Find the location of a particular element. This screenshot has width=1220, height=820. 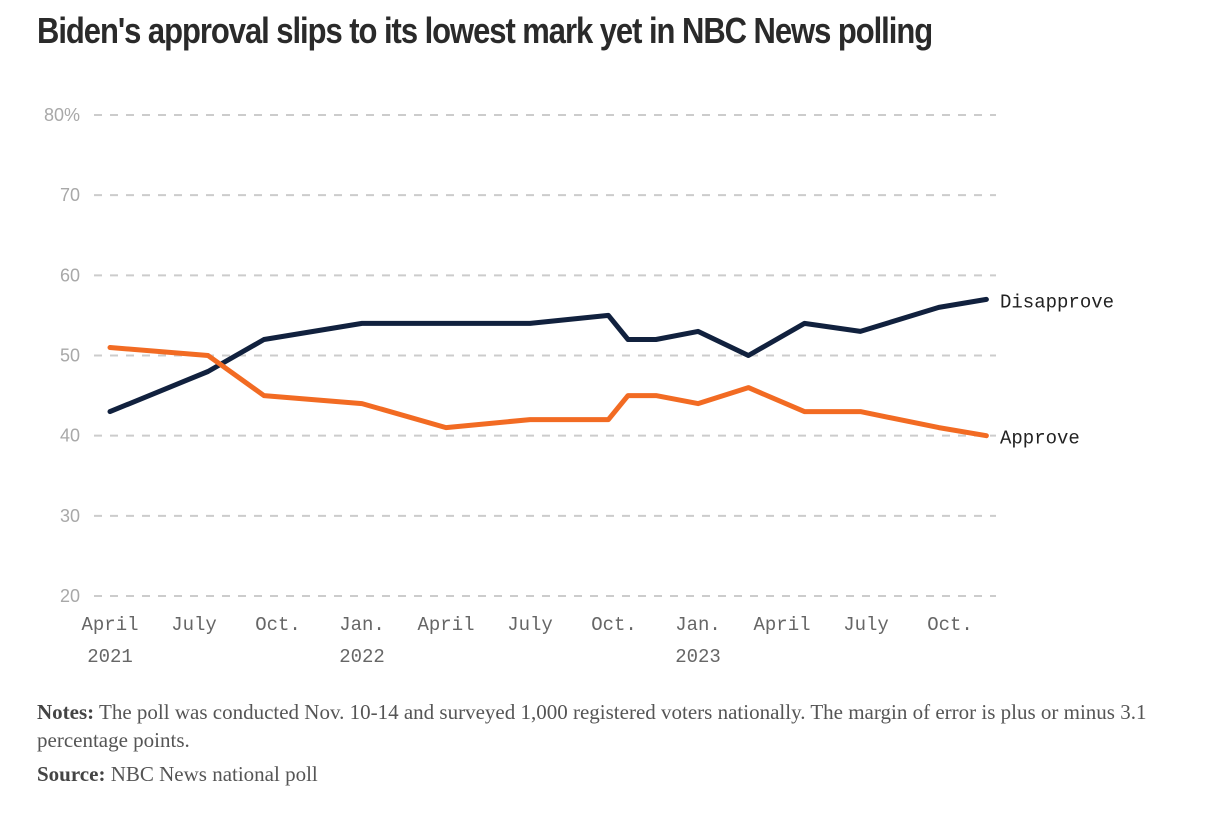

x-tick-year-label: 2021 is located at coordinates (110, 657).